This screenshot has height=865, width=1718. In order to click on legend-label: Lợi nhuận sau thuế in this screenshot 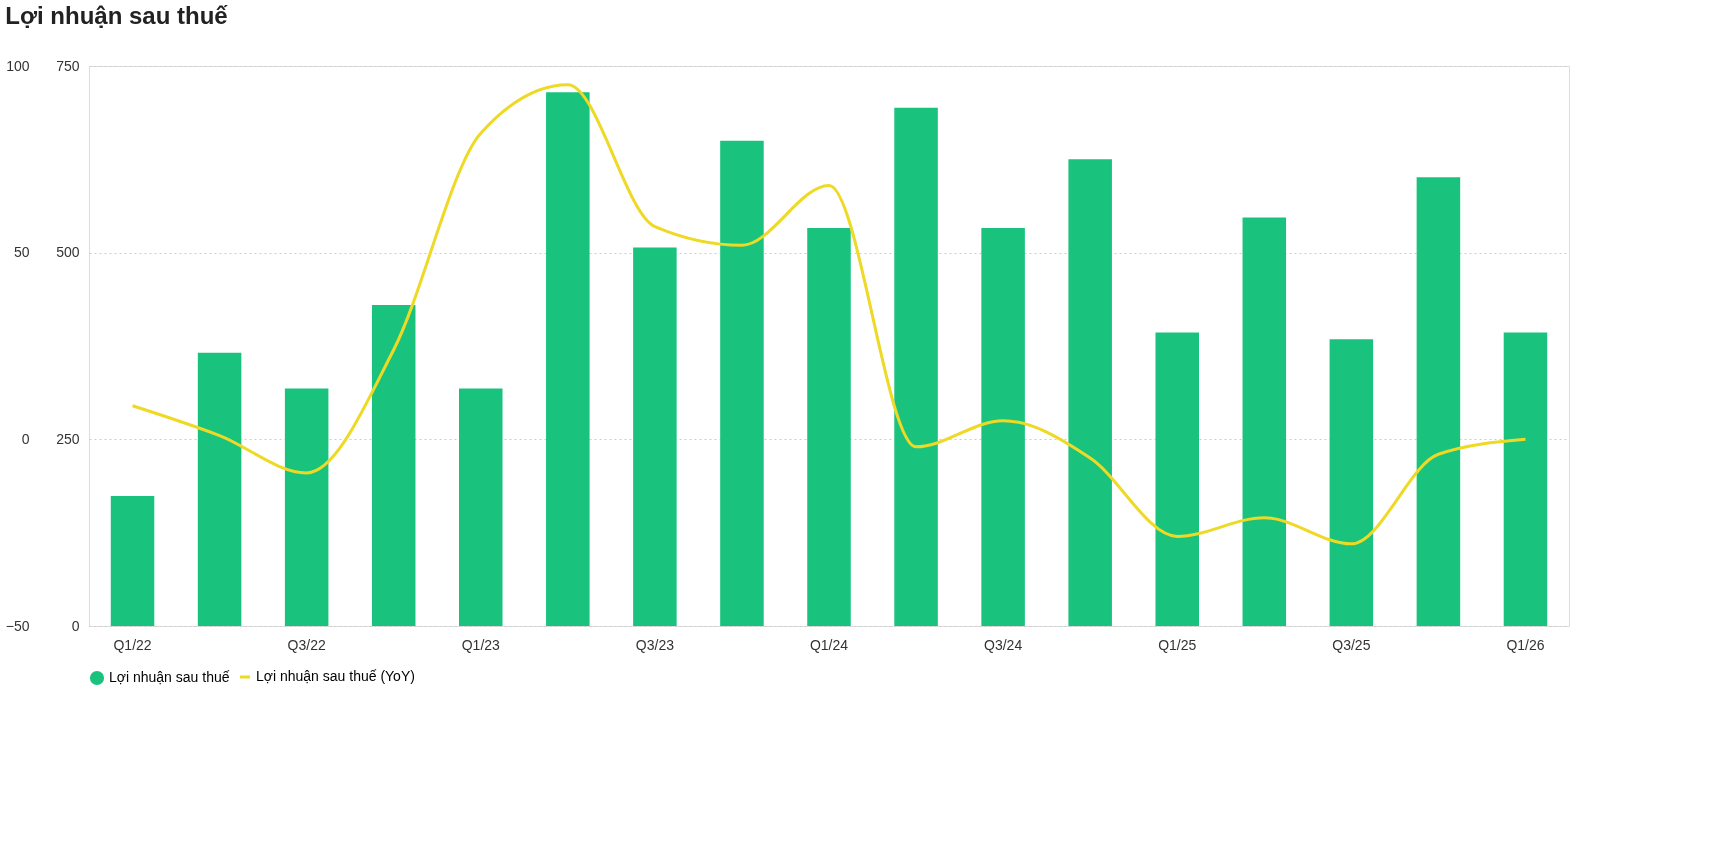, I will do `click(169, 677)`.